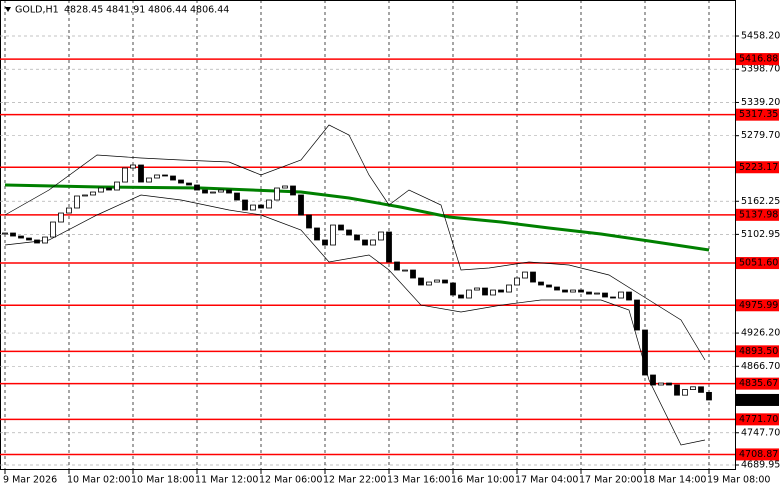 The image size is (781, 489). What do you see at coordinates (760, 69) in the screenshot?
I see `y-tick-label: 5398.70` at bounding box center [760, 69].